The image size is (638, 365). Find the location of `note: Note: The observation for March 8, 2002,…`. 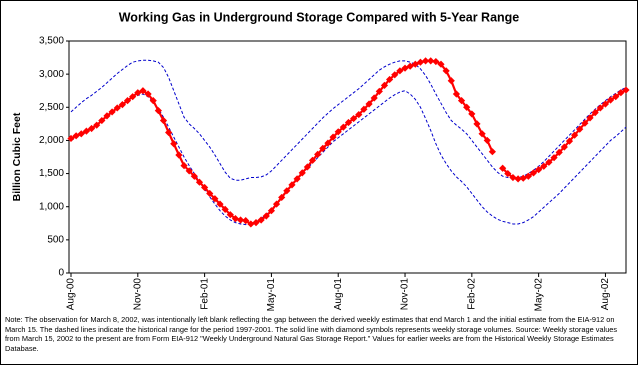

note: Note: The observation for March 8, 2002,… is located at coordinates (311, 334).